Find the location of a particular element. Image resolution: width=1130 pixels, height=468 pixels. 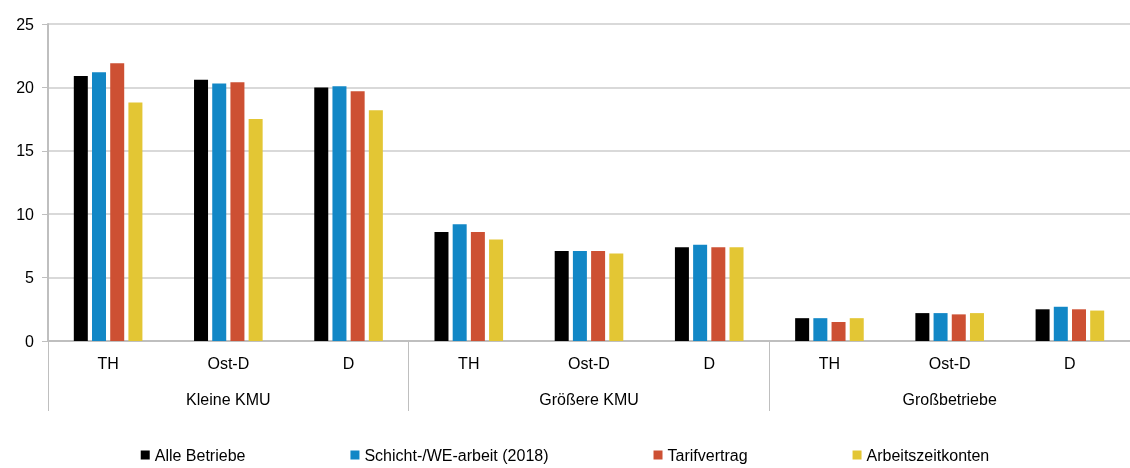

legend-label: Schicht-/WE-arbeit (2018) is located at coordinates (456, 455).